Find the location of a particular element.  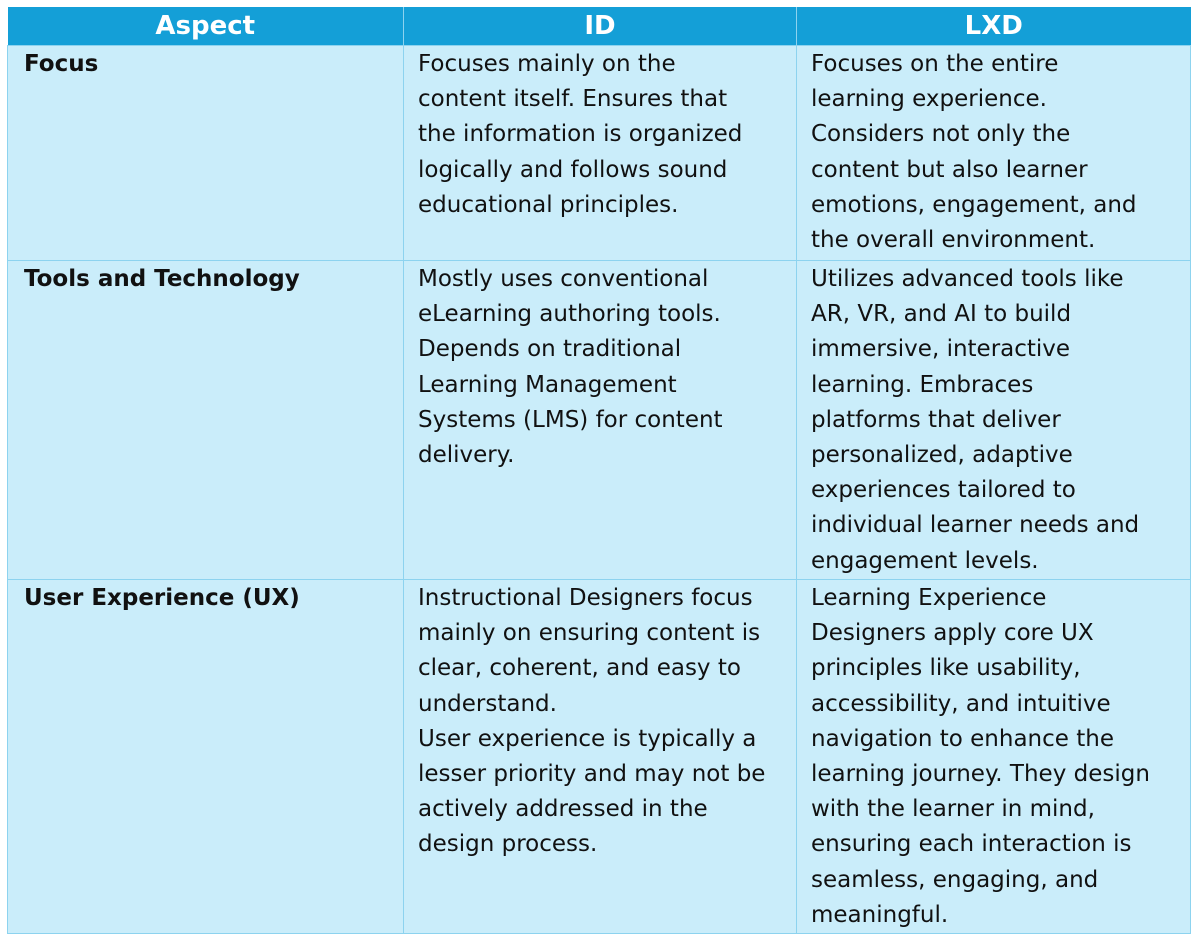

cell-text-line: actively addressed in the is located at coordinates (563, 809).